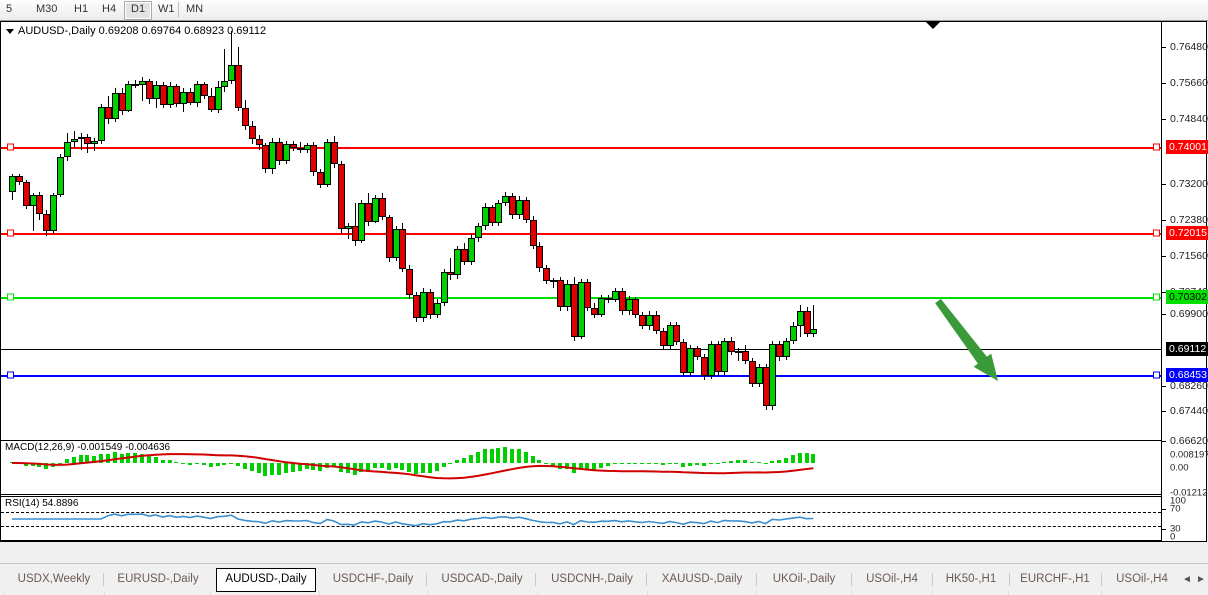 The image size is (1208, 595). Describe the element at coordinates (933, 25) in the screenshot. I see `chart-shift-marker-icon` at that location.